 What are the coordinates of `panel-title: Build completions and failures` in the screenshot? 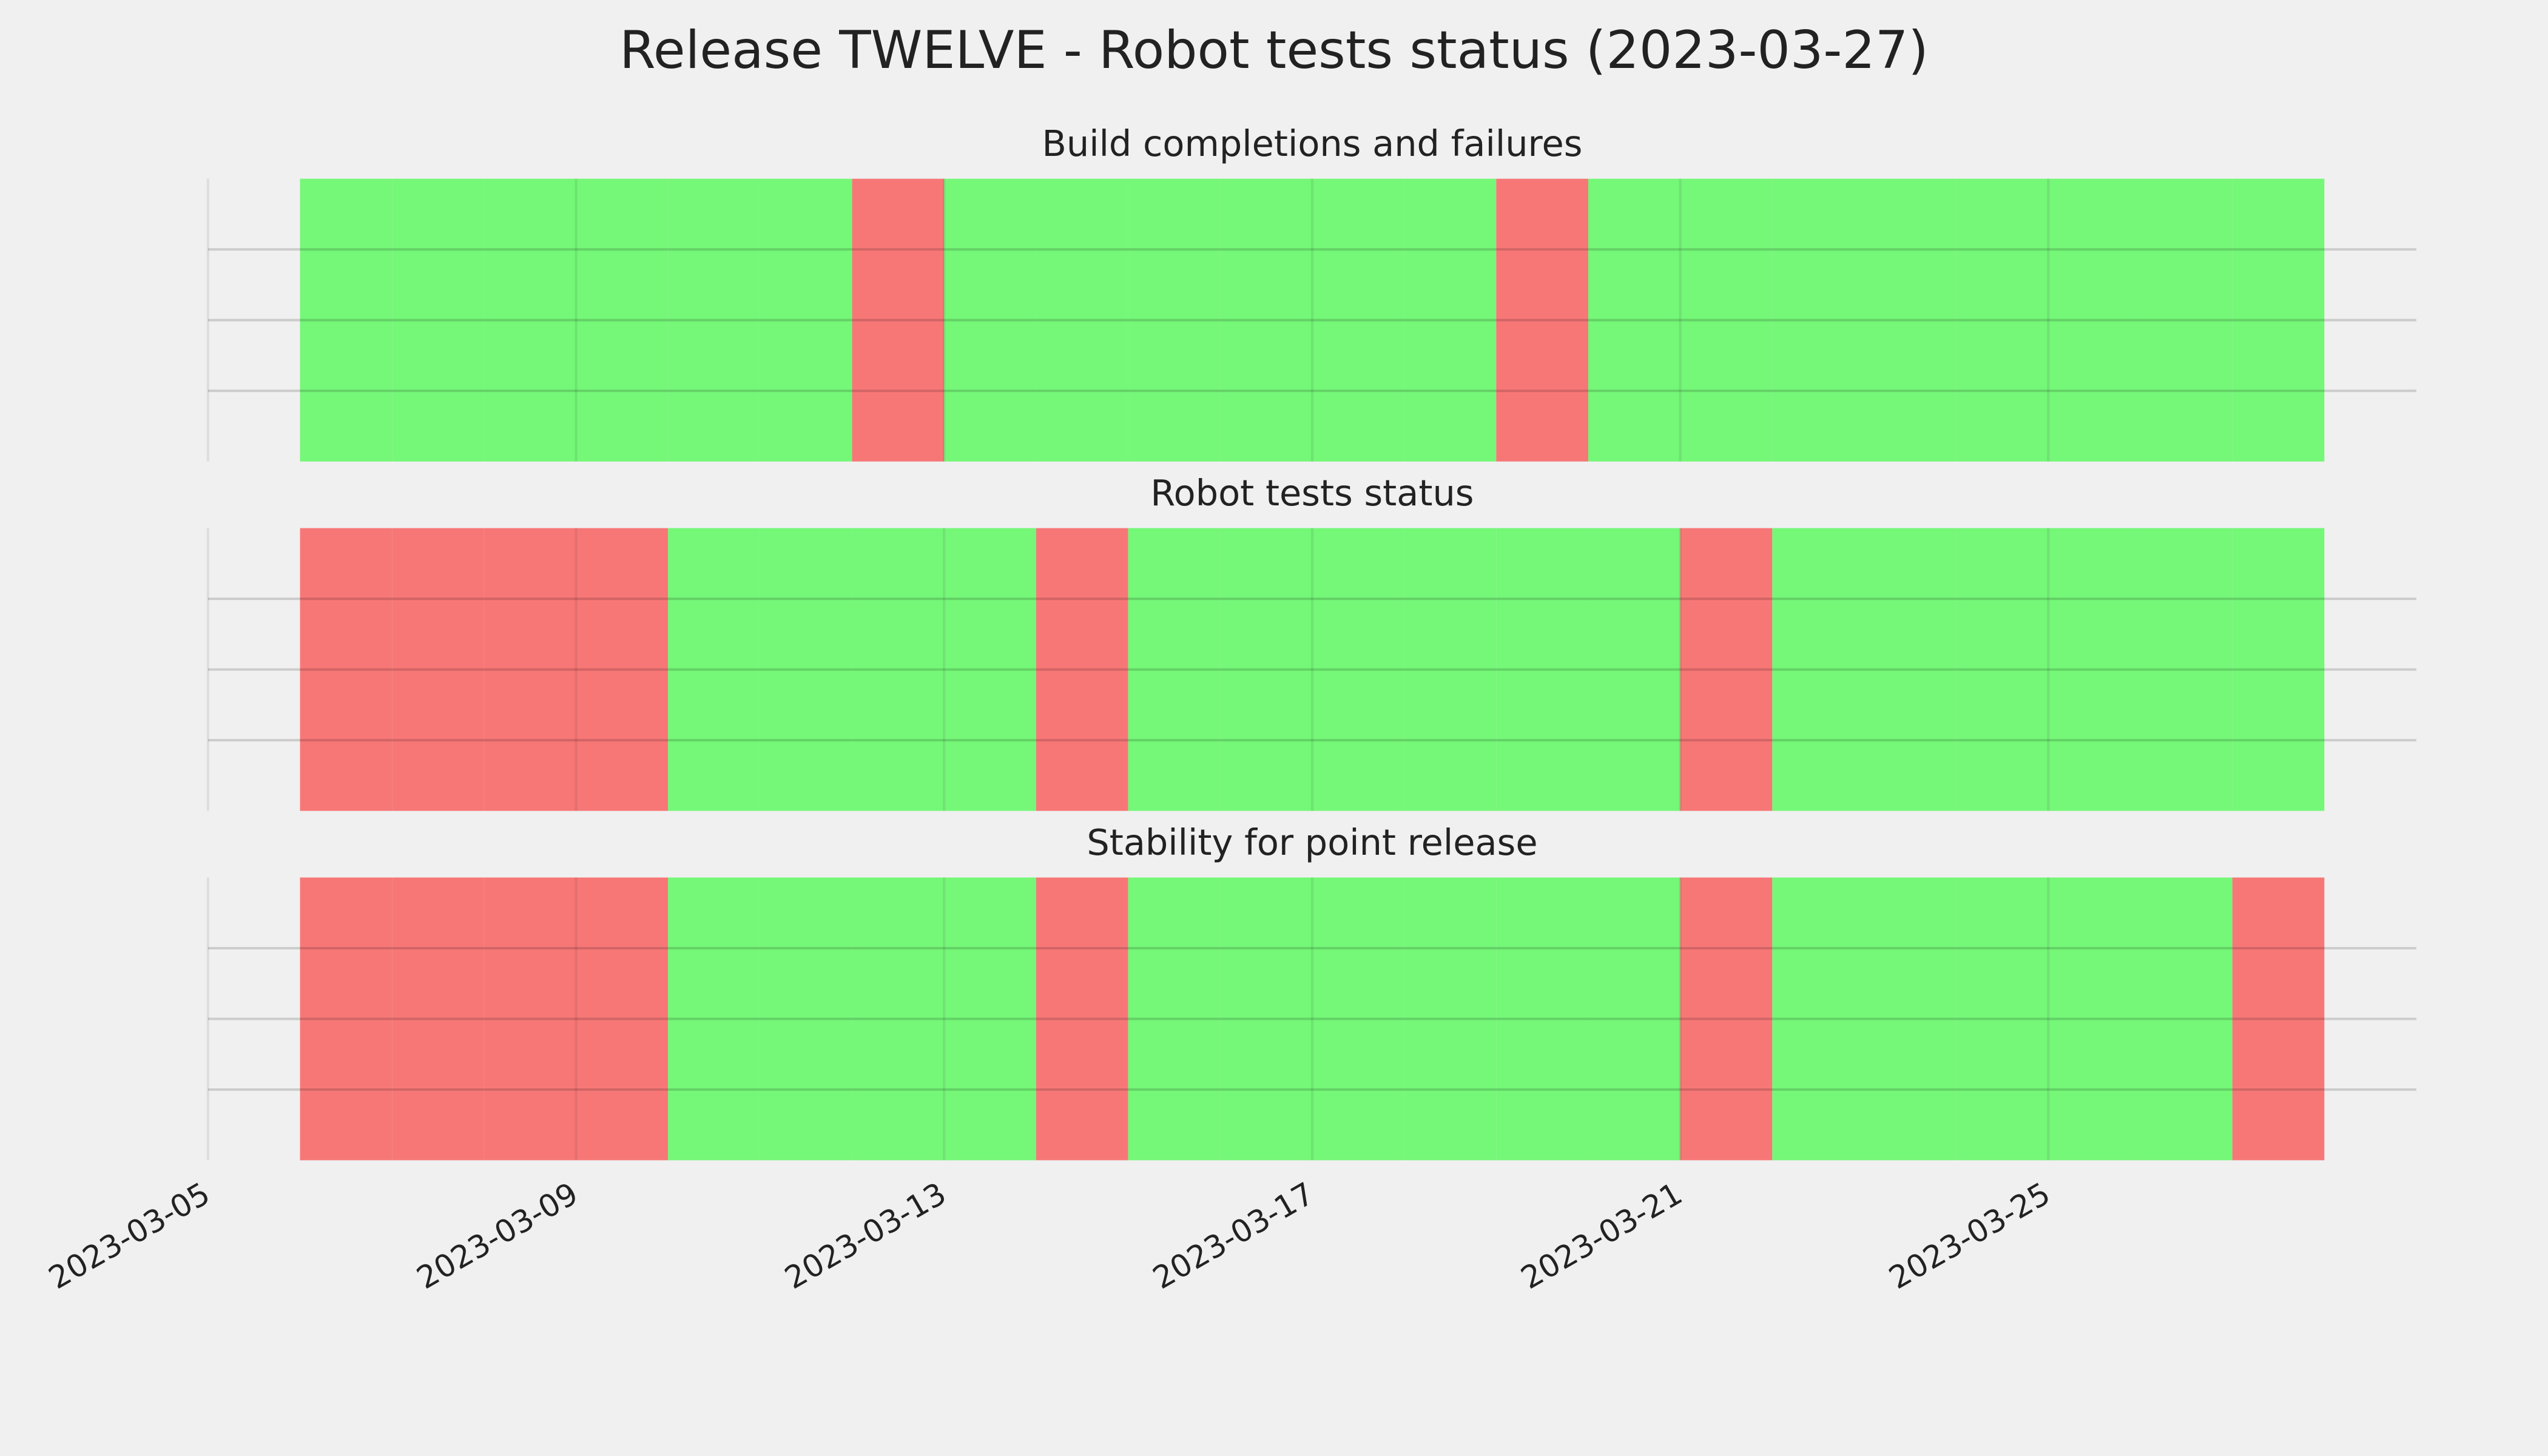 It's located at (1312, 143).